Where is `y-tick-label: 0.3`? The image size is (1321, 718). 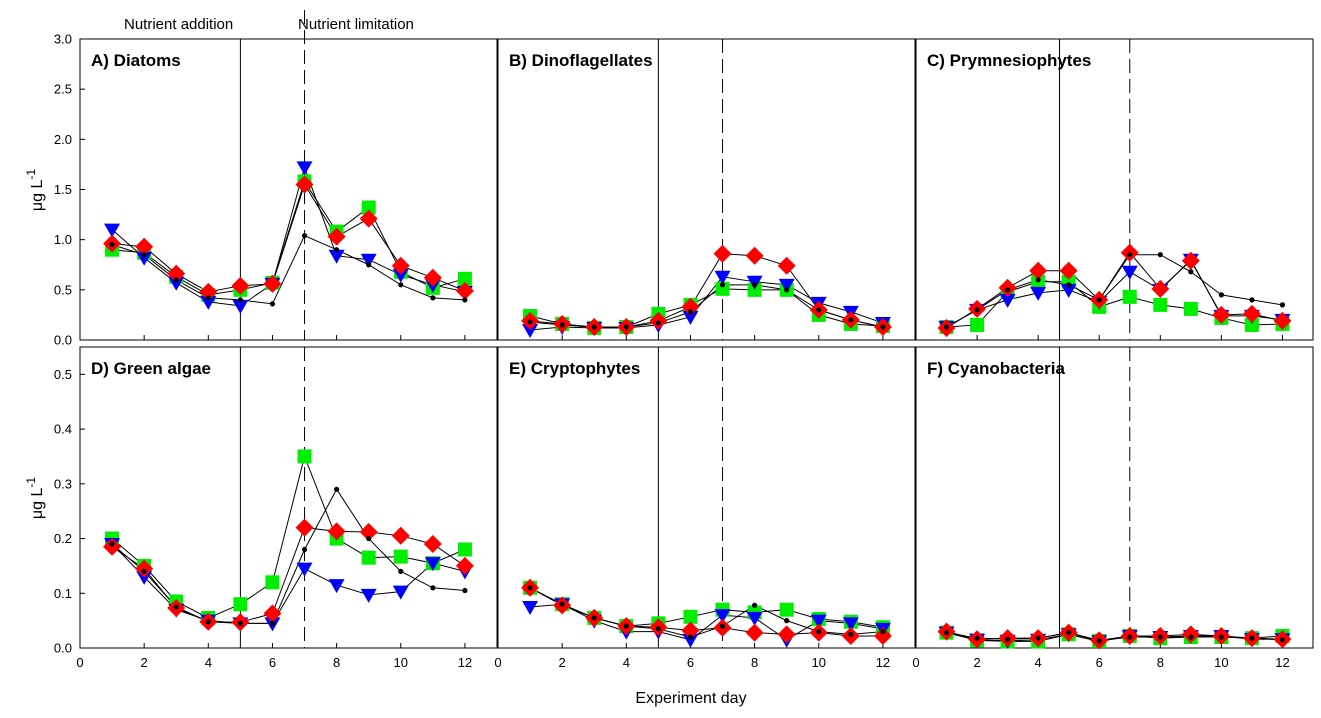 y-tick-label: 0.3 is located at coordinates (63, 483).